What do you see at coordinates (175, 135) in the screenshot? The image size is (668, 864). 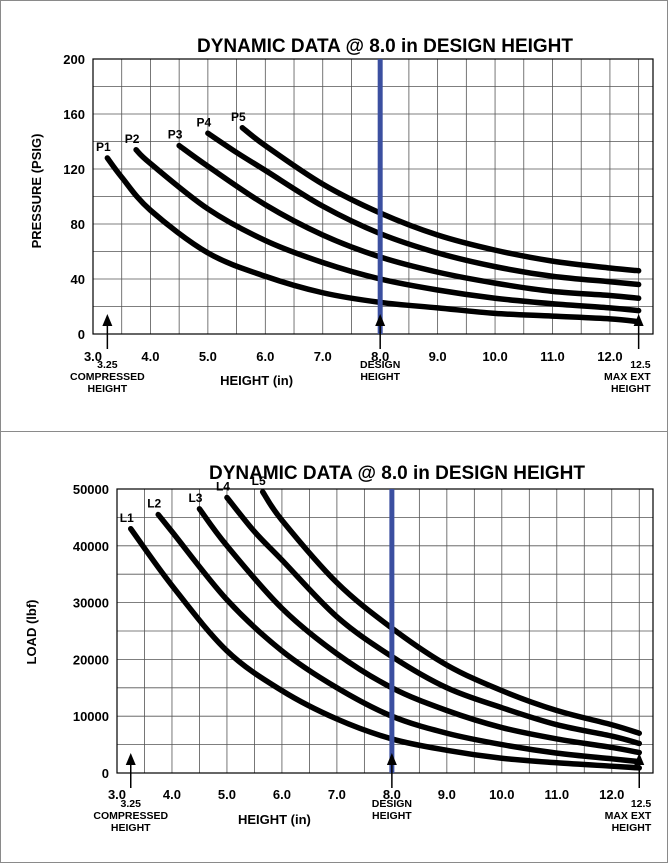 I see `pressure-series-p3-label: P3` at bounding box center [175, 135].